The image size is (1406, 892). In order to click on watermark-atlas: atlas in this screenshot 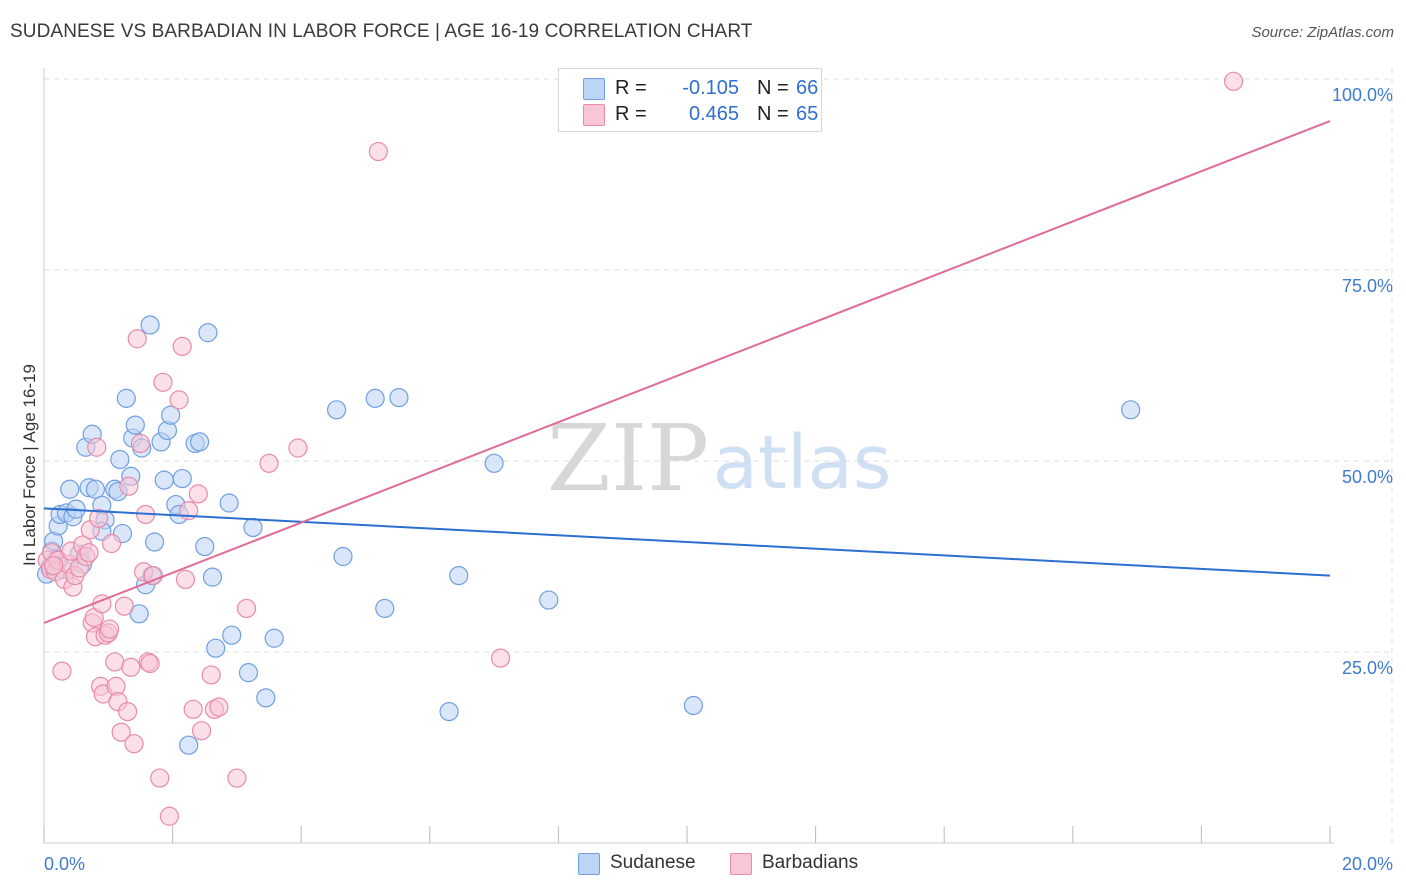, I will do `click(802, 463)`.